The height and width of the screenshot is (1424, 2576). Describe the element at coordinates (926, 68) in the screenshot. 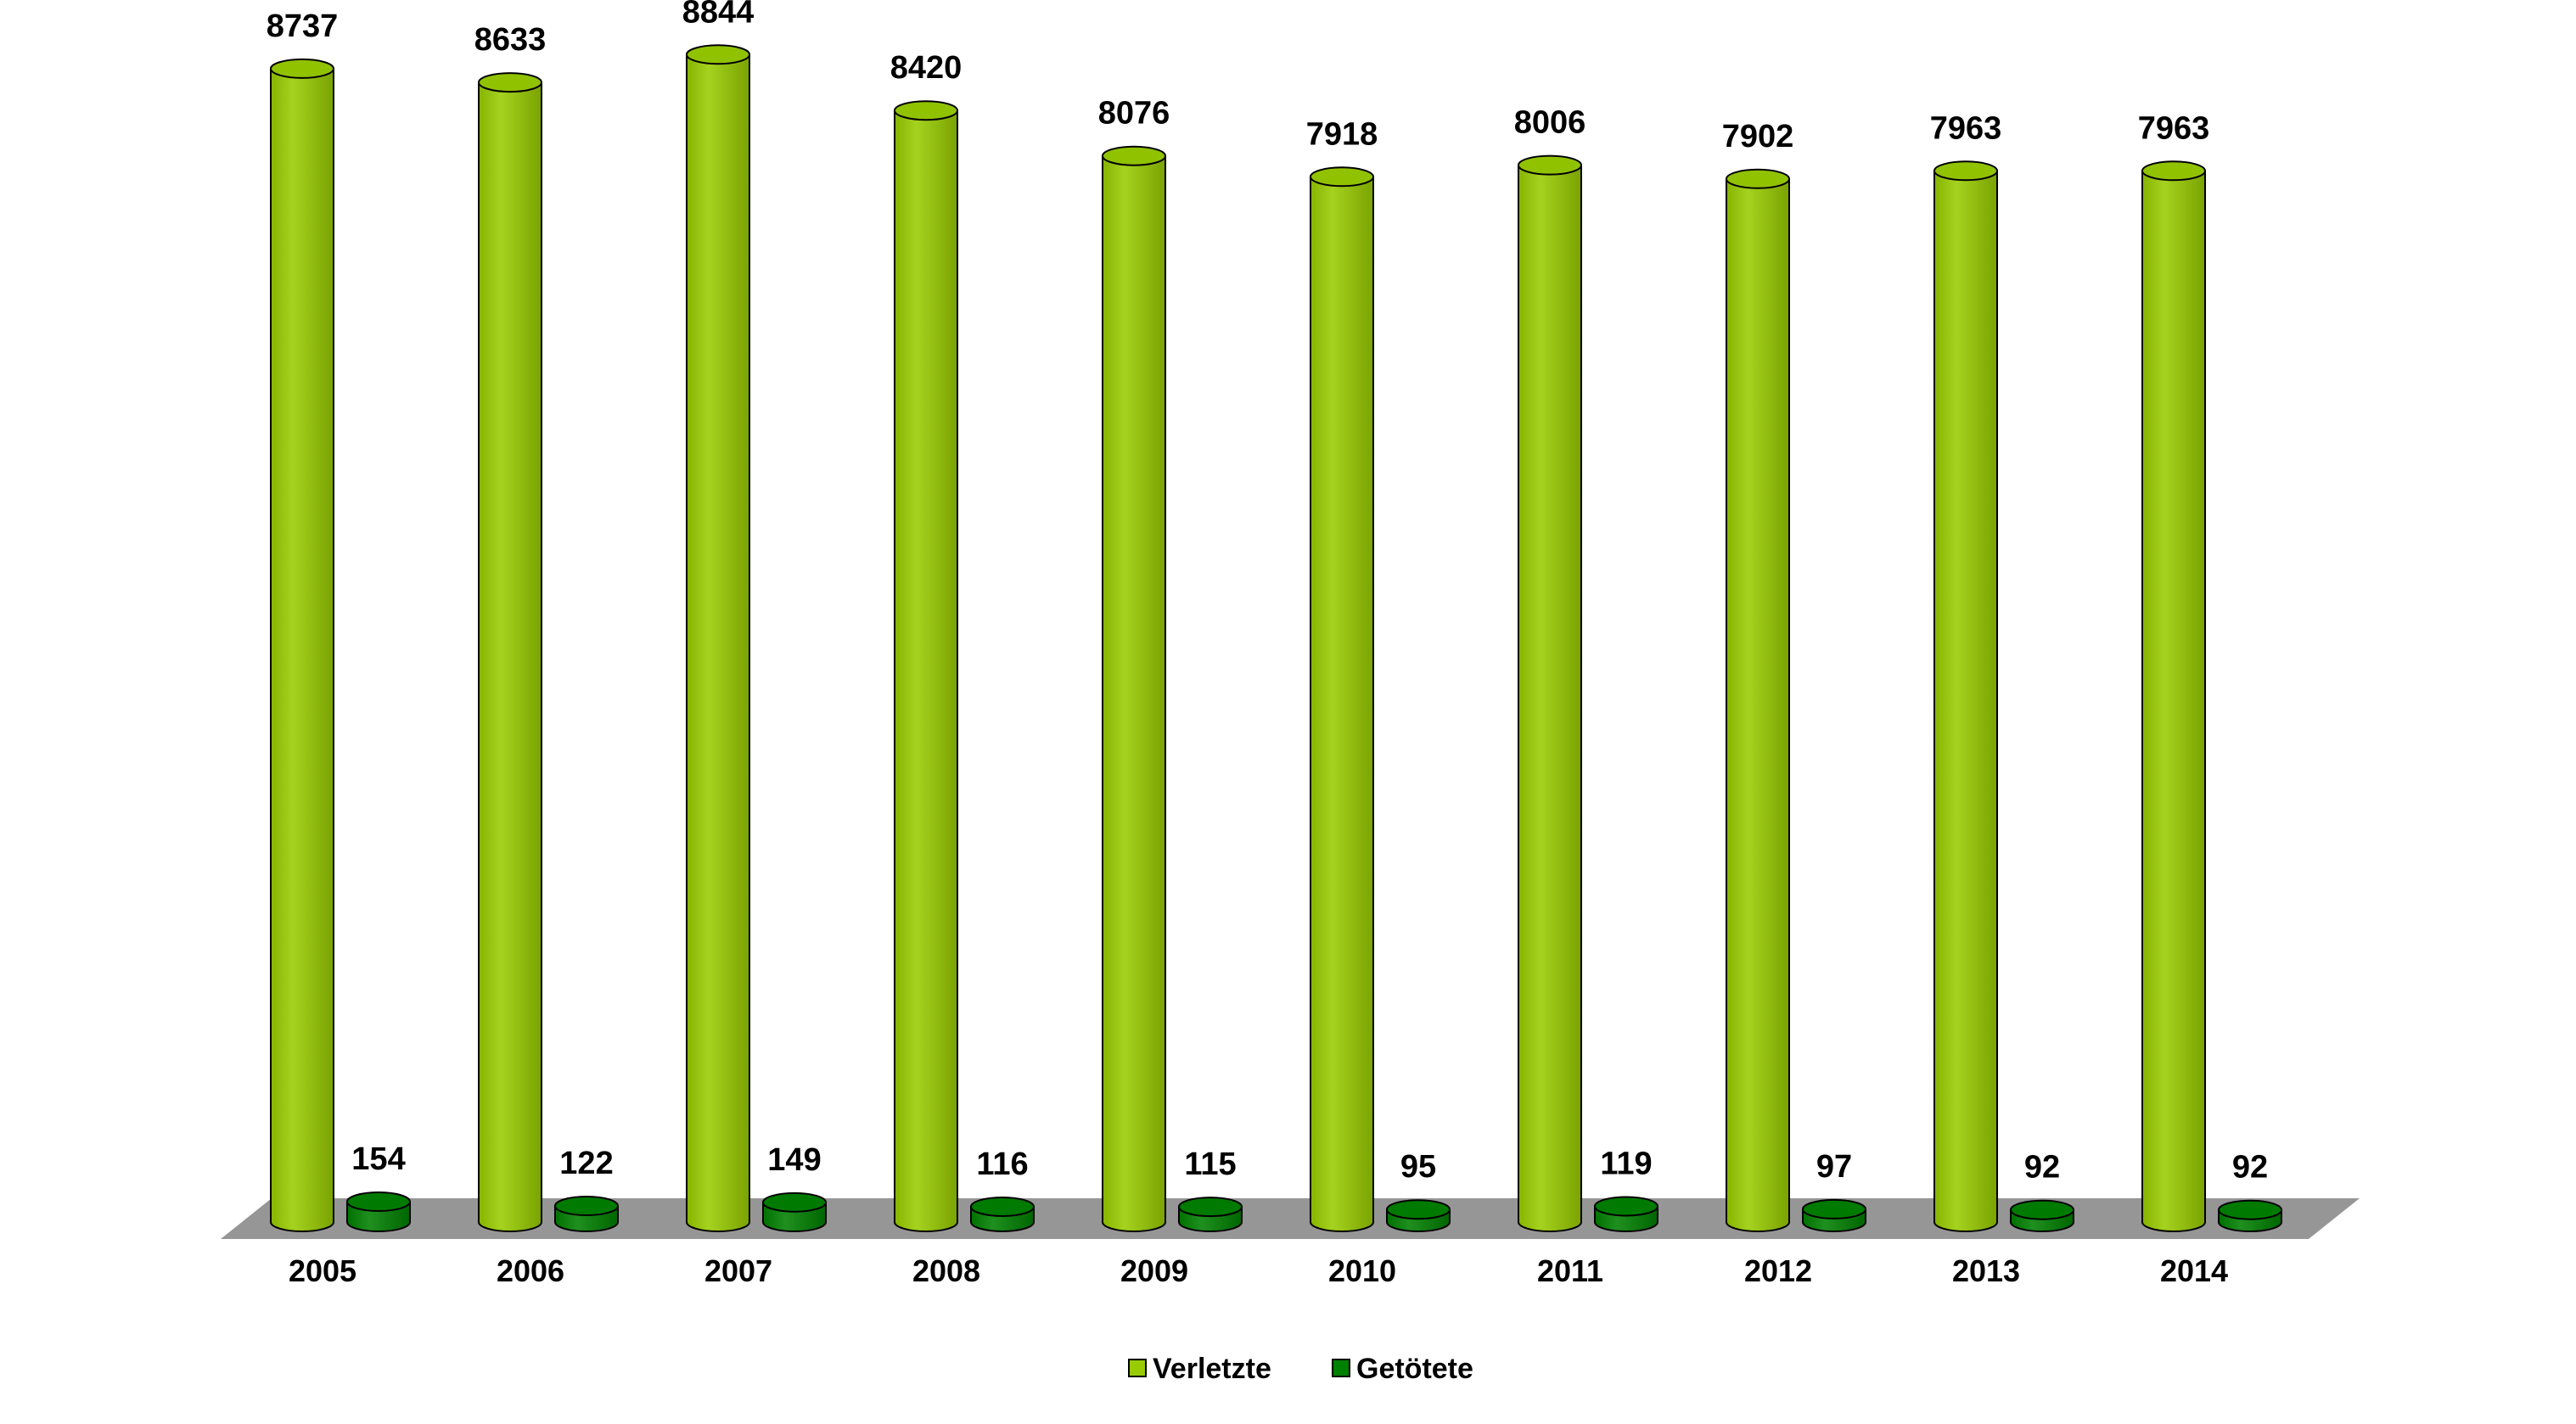

I see `value-label-Verletzte-2008: 8420` at that location.